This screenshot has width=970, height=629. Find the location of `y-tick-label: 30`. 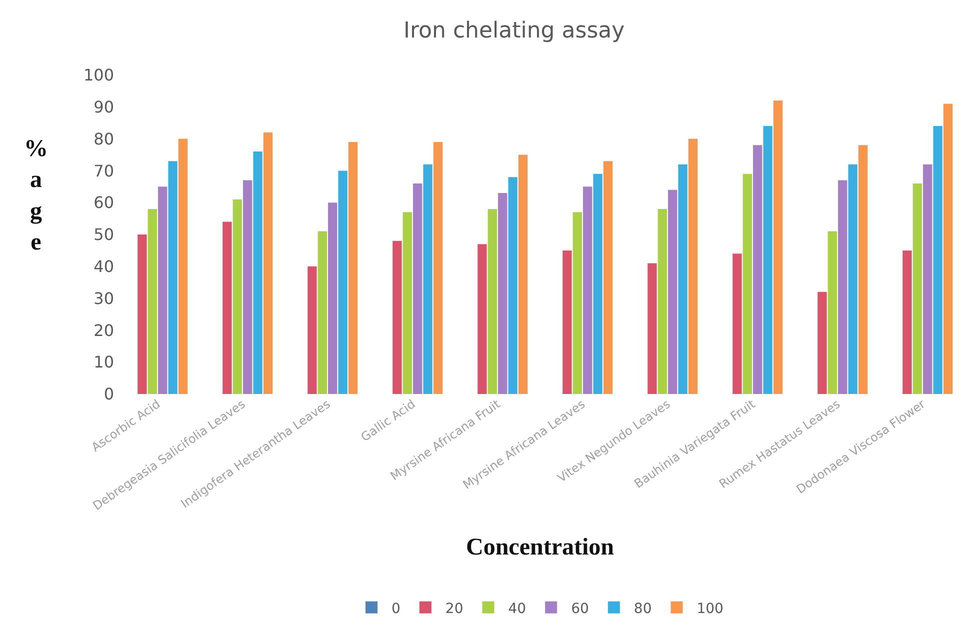

y-tick-label: 30 is located at coordinates (104, 298).